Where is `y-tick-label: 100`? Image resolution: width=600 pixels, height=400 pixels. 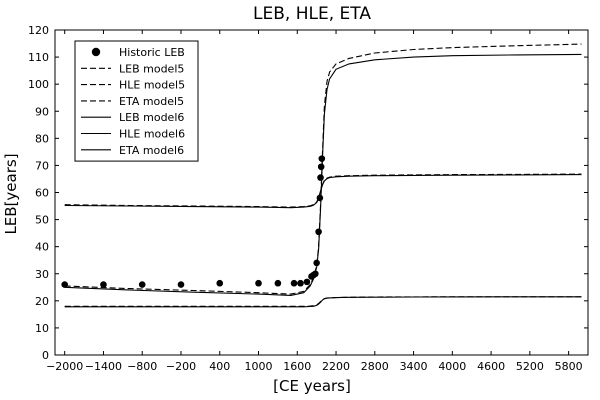 y-tick-label: 100 is located at coordinates (38, 84).